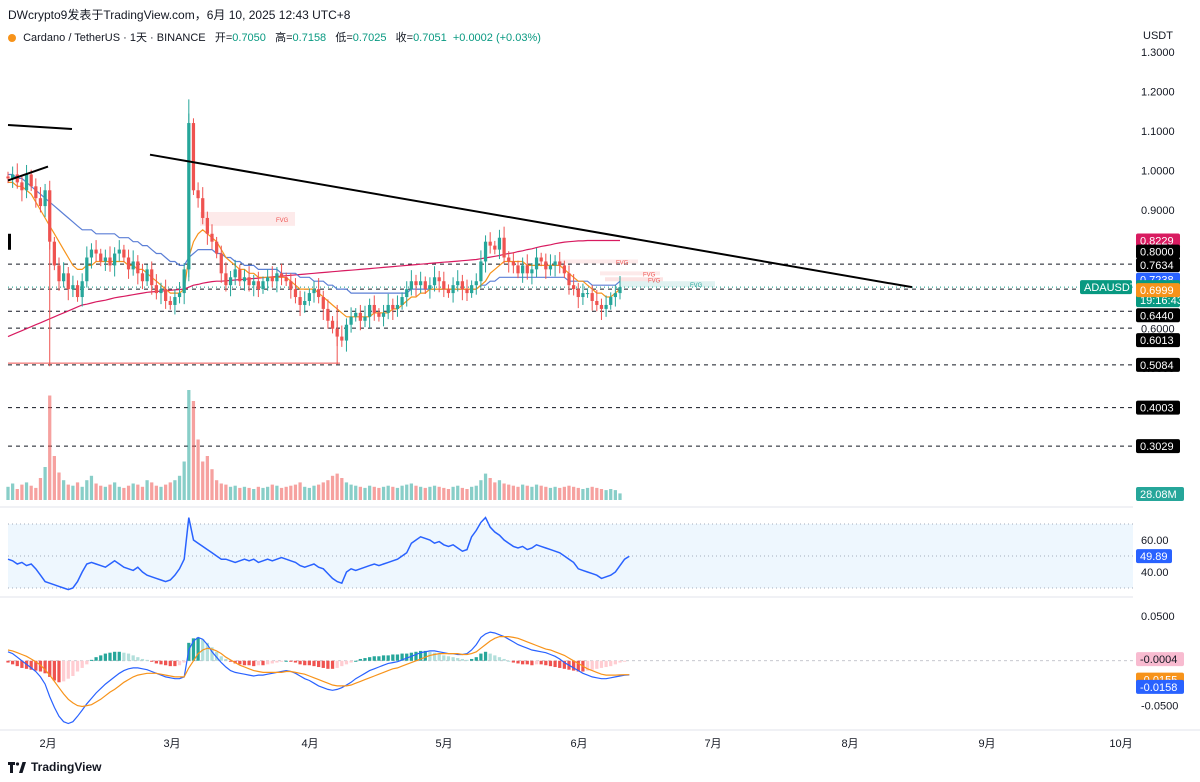 This screenshot has height=782, width=1200. Describe the element at coordinates (1157, 316) in the screenshot. I see `price-level-label-8: 0.6440` at that location.